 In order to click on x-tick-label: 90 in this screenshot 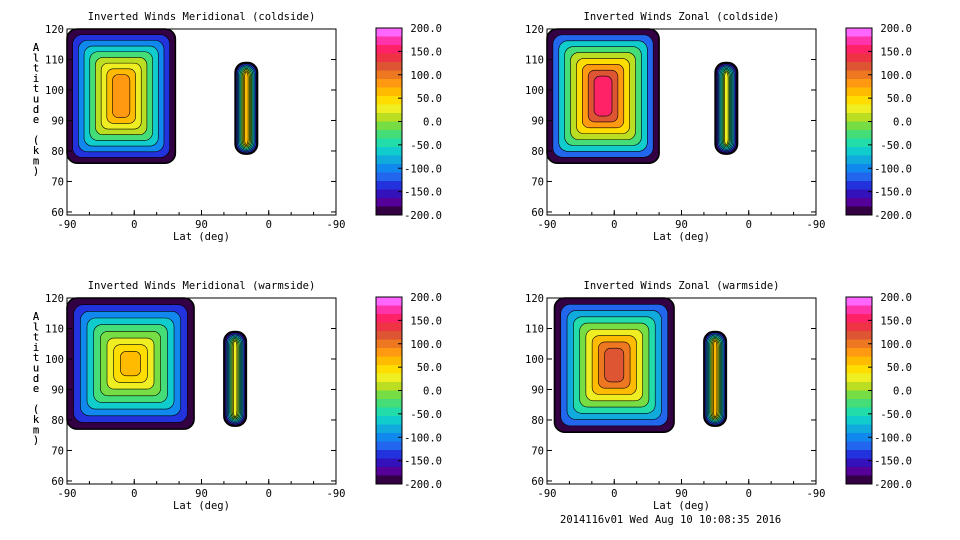, I will do `click(681, 494)`.